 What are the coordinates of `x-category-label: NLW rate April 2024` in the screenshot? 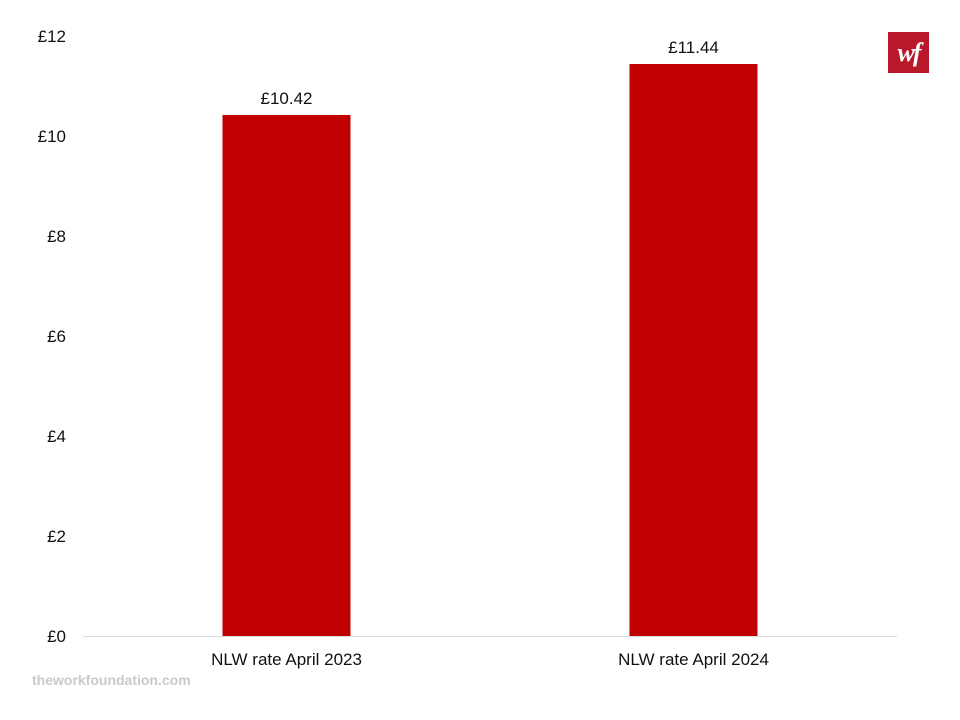 It's located at (693, 659).